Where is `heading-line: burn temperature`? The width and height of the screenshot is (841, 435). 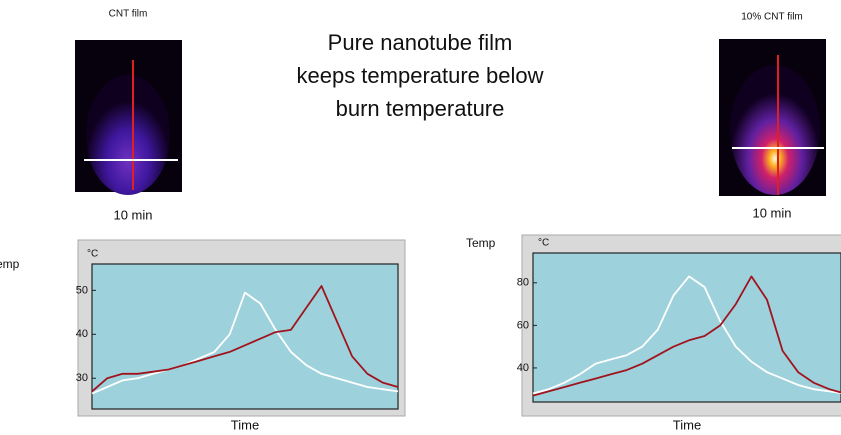 heading-line: burn temperature is located at coordinates (420, 108).